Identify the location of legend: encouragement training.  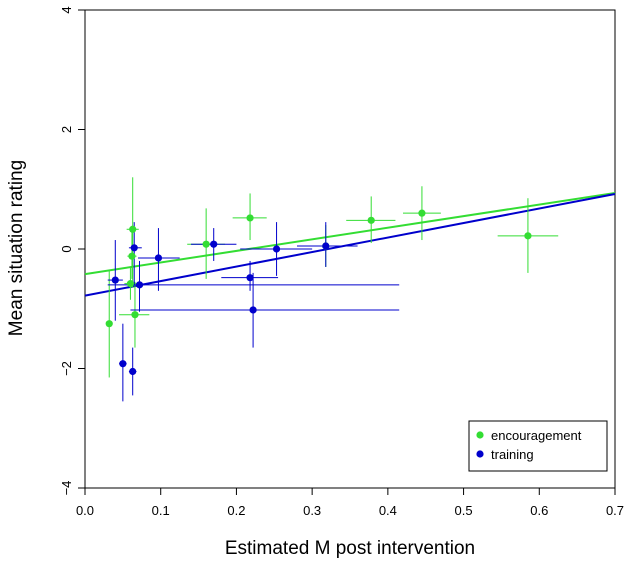
(538, 446).